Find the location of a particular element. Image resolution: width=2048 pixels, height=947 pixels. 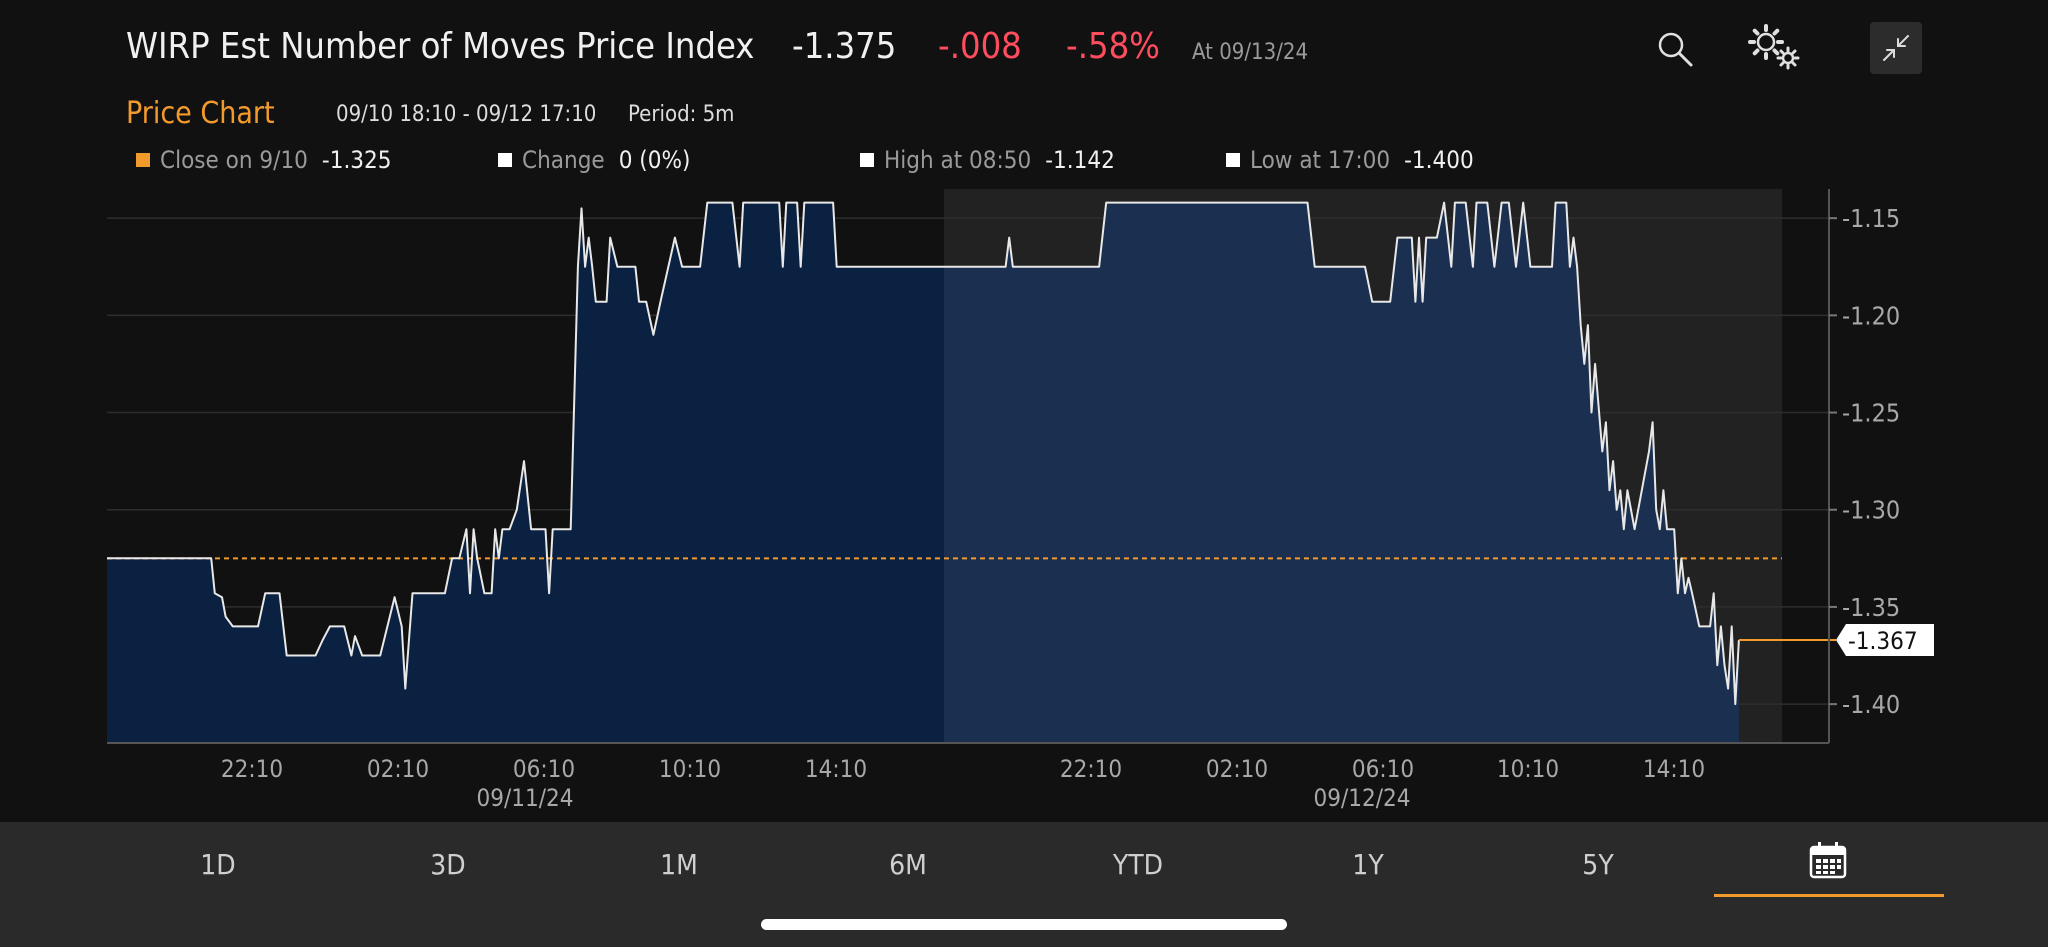

legend-swatch-close is located at coordinates (143, 160).